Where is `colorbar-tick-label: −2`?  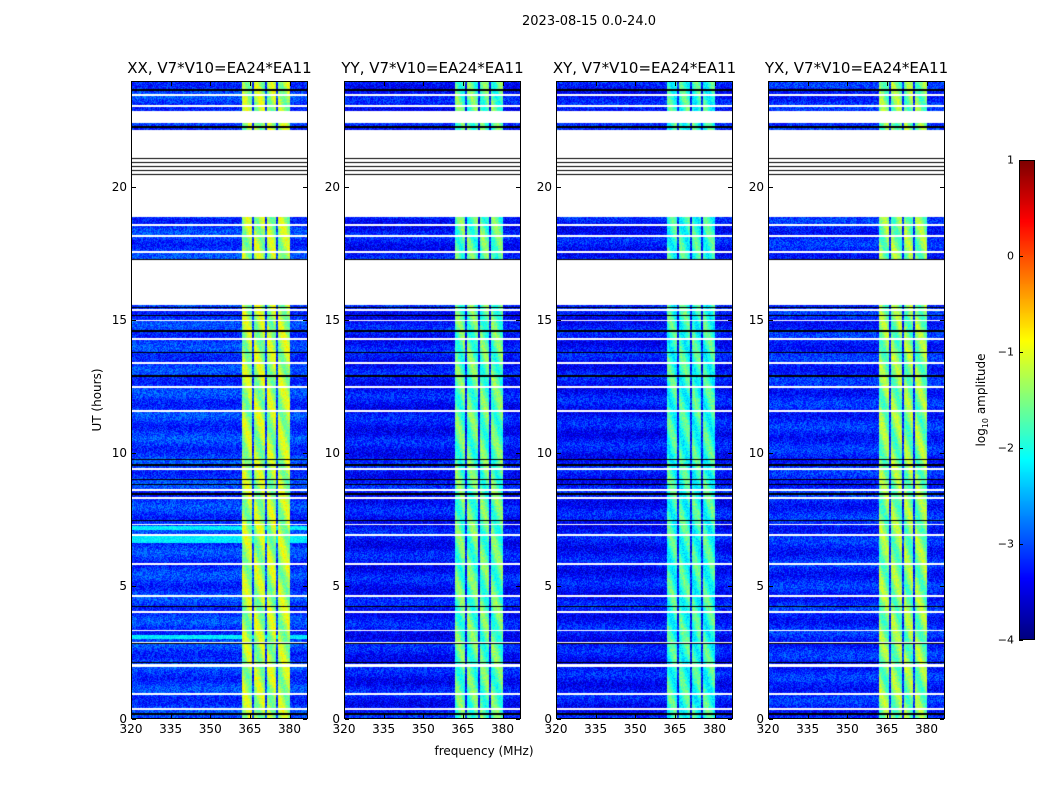
colorbar-tick-label: −2 is located at coordinates (1005, 448).